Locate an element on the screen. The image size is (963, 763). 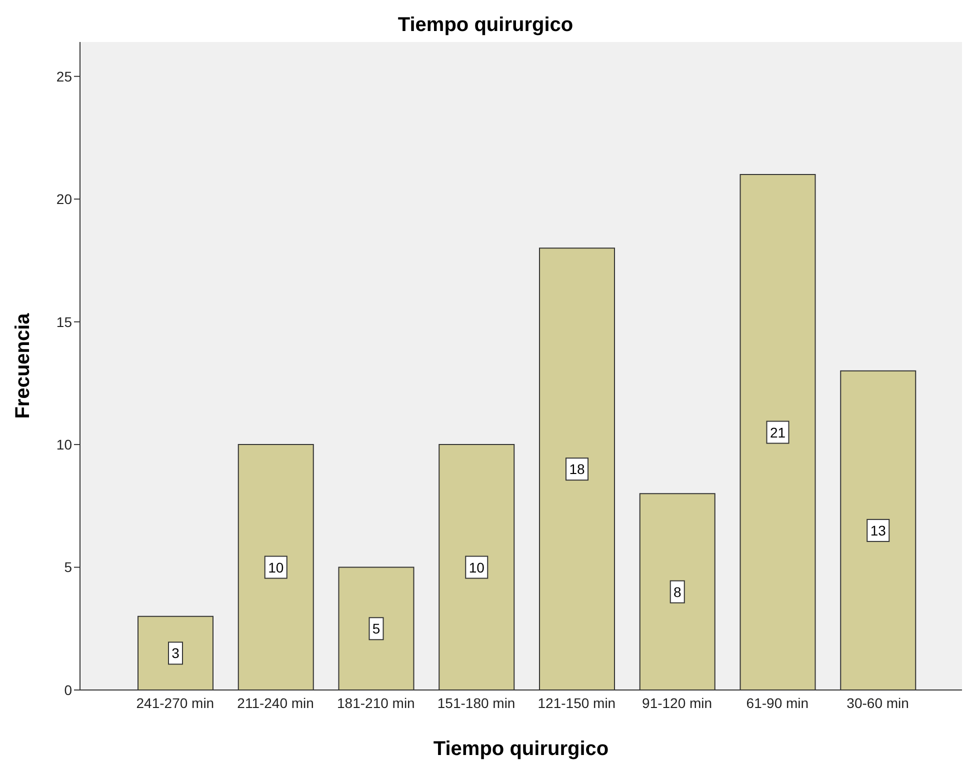
y-tick-label: 5 is located at coordinates (68, 567).